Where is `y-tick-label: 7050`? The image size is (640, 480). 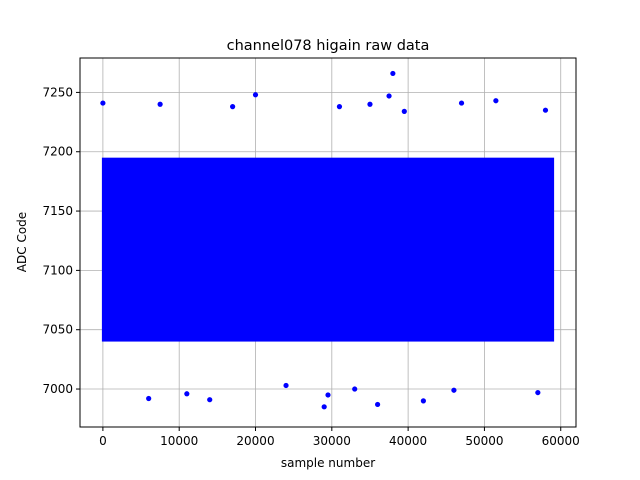
y-tick-label: 7050 is located at coordinates (57, 330).